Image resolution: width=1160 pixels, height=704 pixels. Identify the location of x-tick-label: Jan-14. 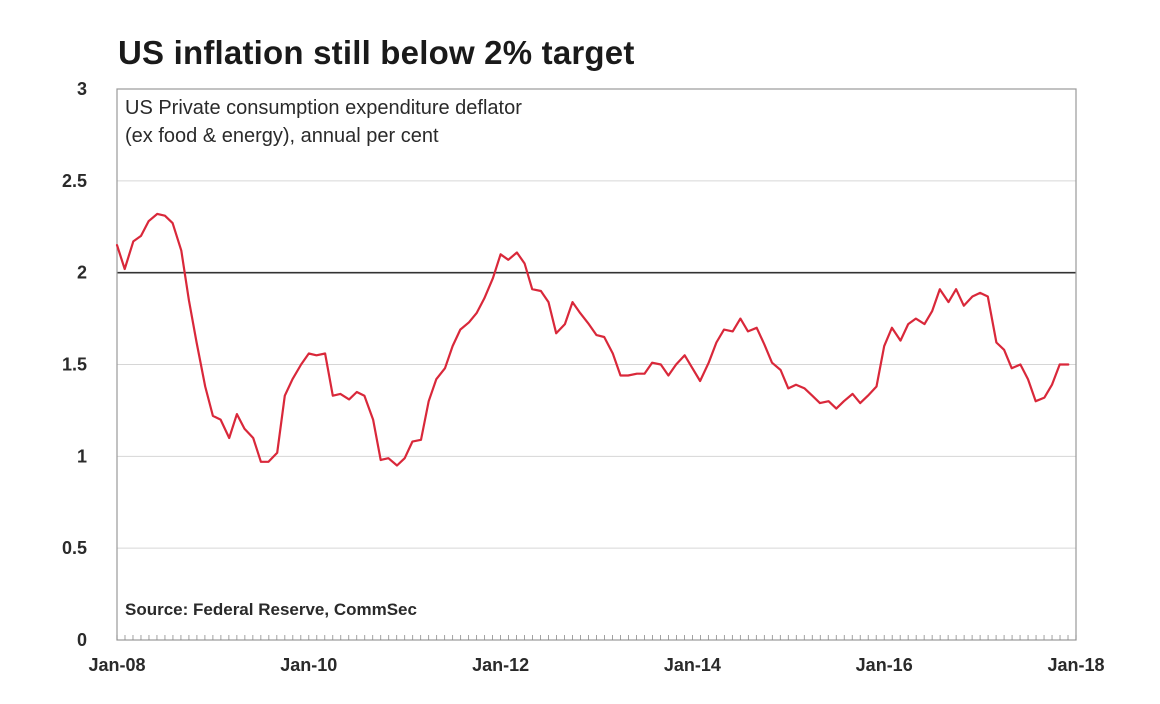
(692, 665).